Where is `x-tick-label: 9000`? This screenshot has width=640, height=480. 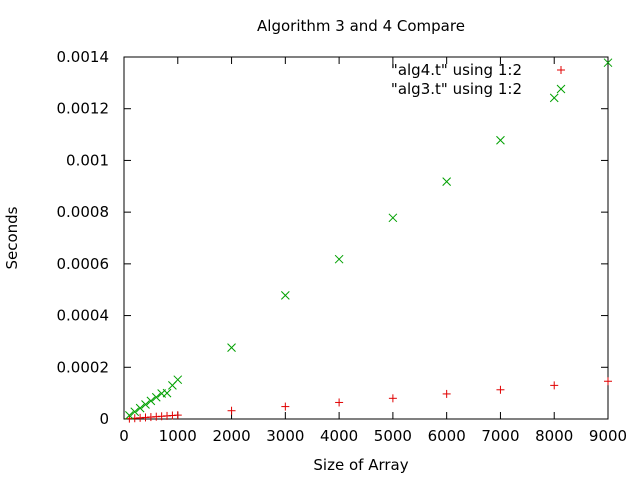 x-tick-label: 9000 is located at coordinates (608, 436).